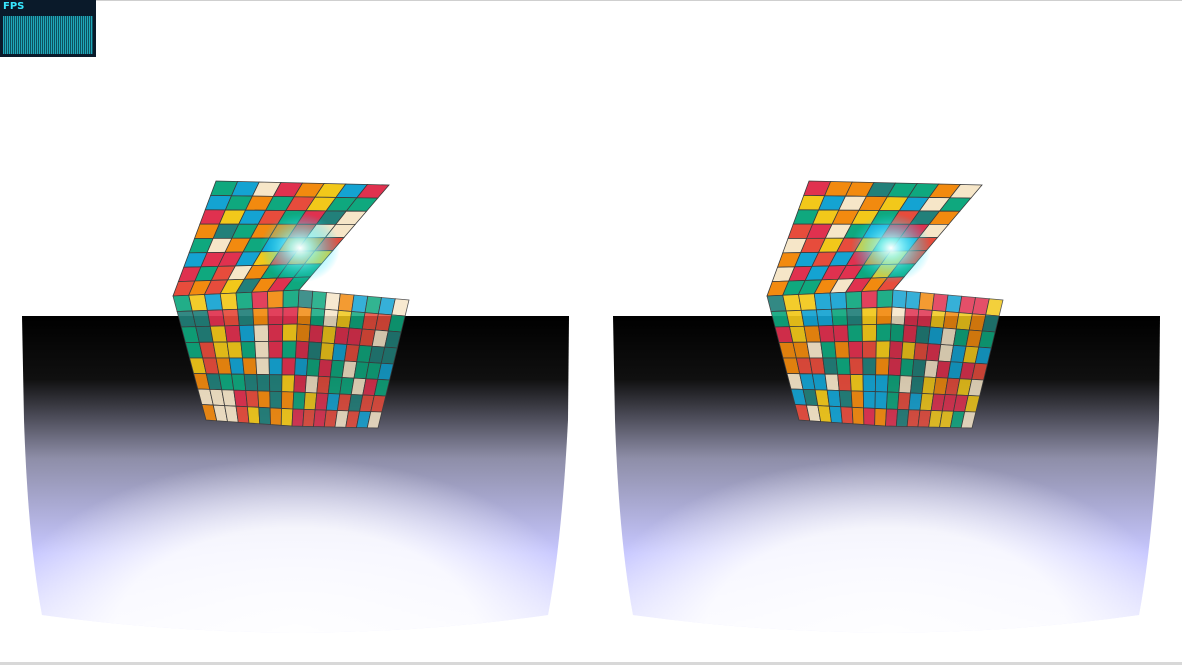  Describe the element at coordinates (891, 248) in the screenshot. I see `specular-highlight` at that location.